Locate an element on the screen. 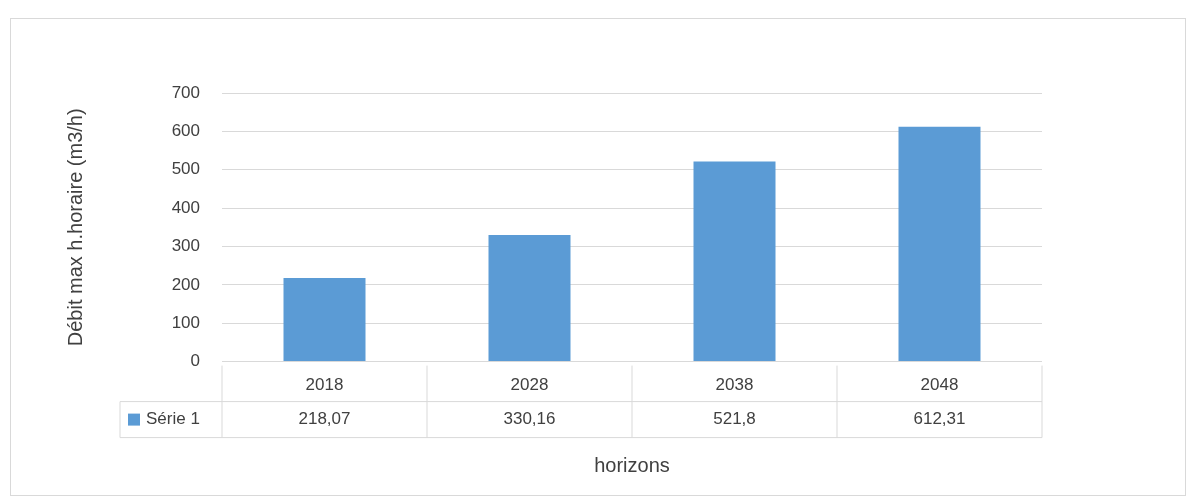 This screenshot has width=1200, height=504. x-tick-label: 2048 is located at coordinates (939, 385).